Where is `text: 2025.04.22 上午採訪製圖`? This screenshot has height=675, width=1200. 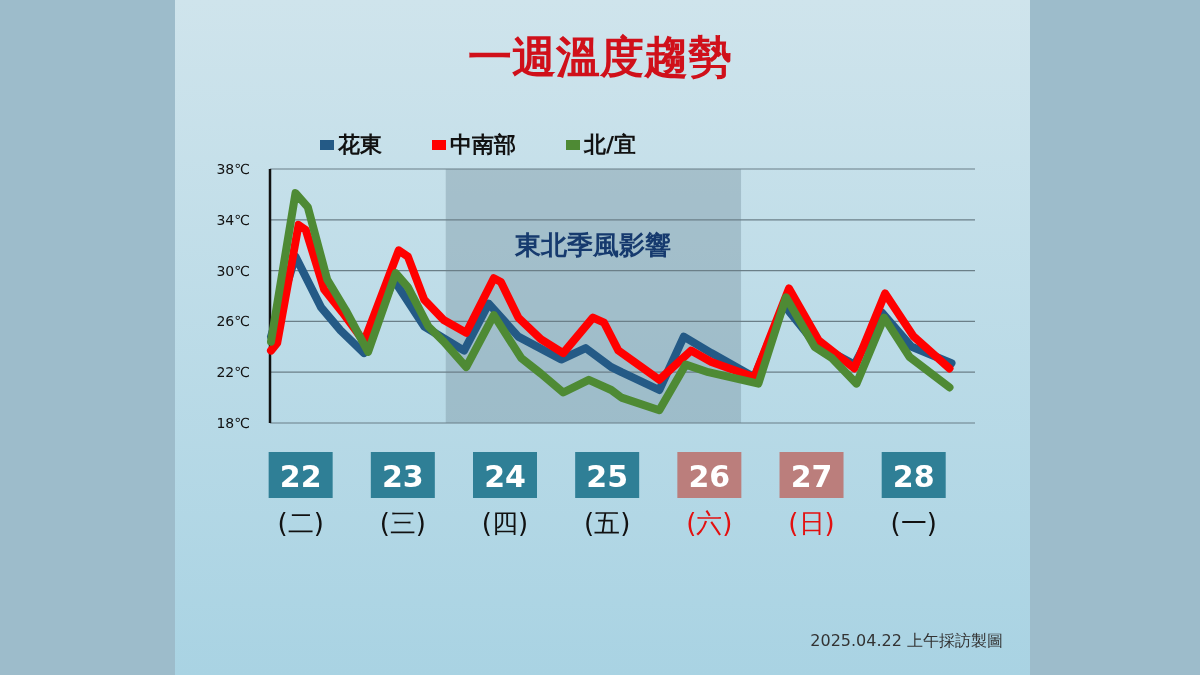 text: 2025.04.22 上午採訪製圖 is located at coordinates (906, 640).